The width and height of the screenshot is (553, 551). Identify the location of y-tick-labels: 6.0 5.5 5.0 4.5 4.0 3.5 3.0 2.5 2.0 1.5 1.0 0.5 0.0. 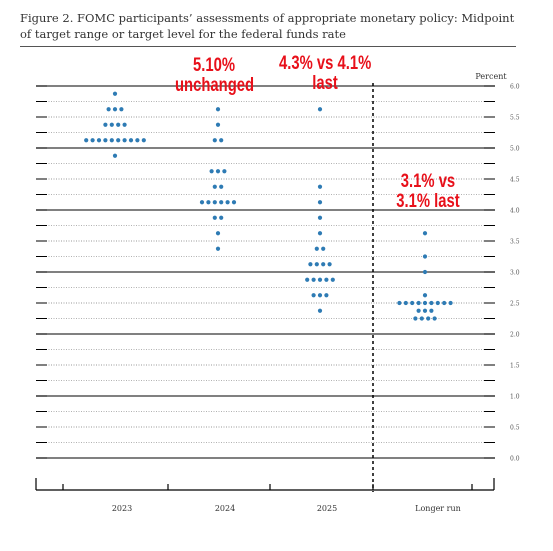
(515, 273).